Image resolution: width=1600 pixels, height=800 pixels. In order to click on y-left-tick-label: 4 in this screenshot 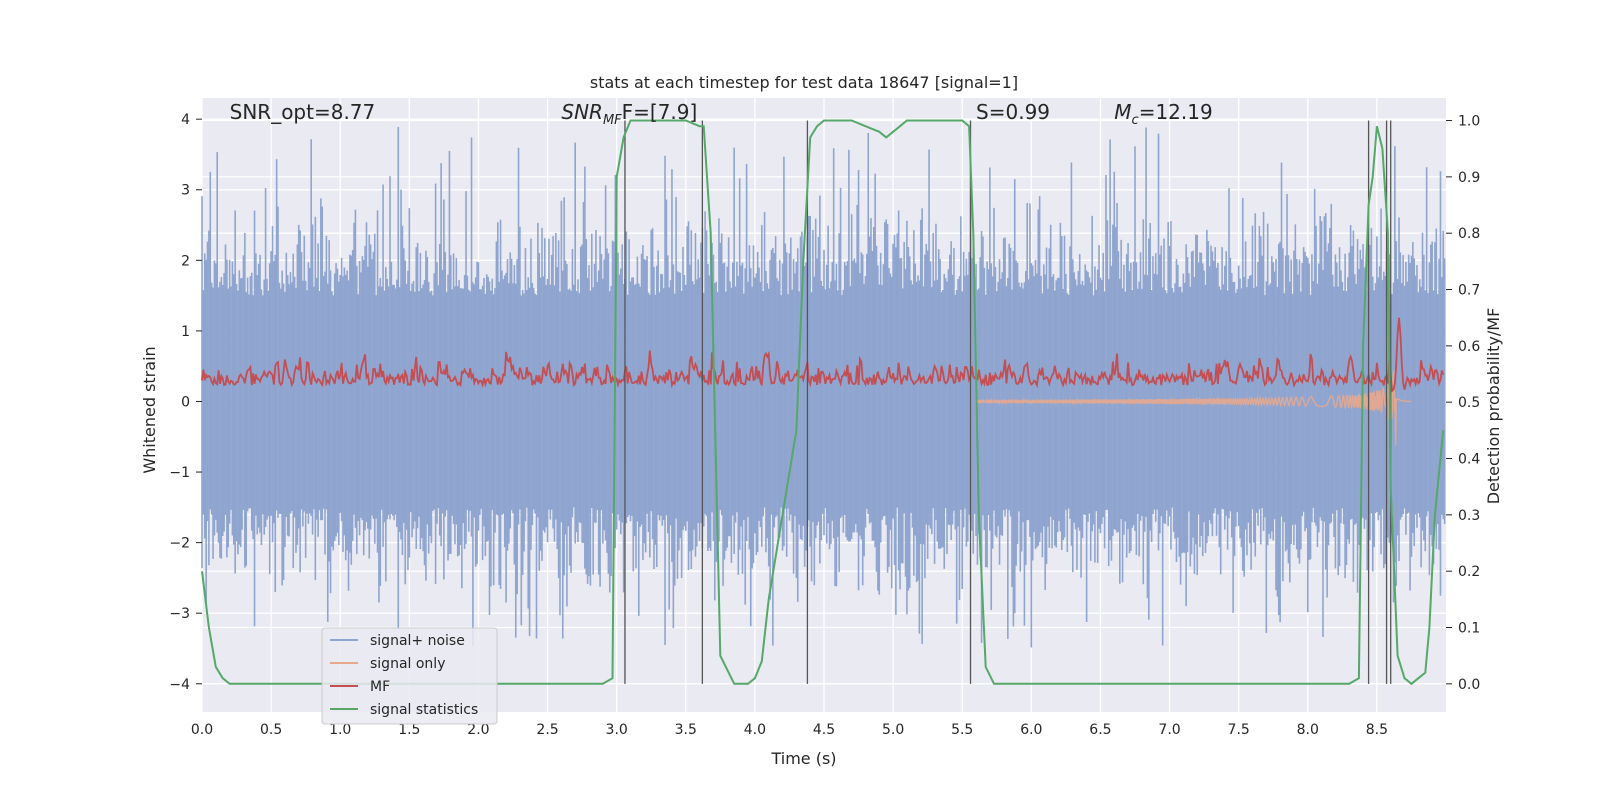, I will do `click(185, 120)`.